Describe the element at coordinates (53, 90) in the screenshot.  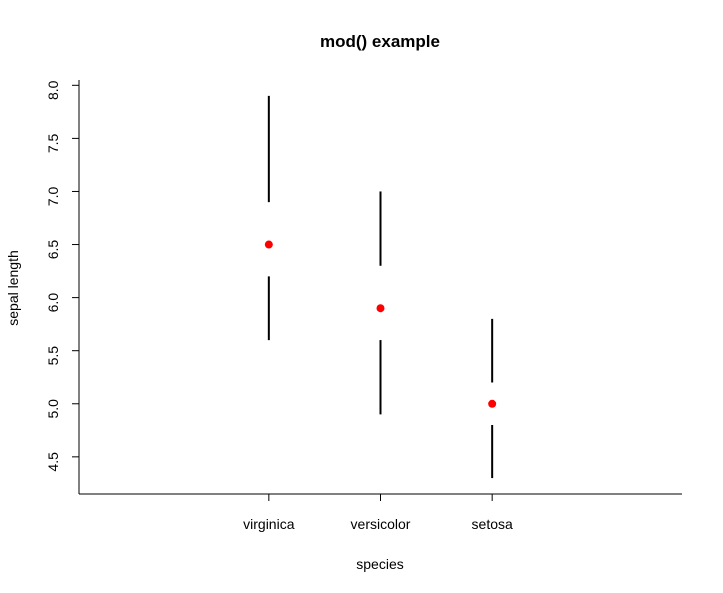
I see `y-tick-label: 8.0` at that location.